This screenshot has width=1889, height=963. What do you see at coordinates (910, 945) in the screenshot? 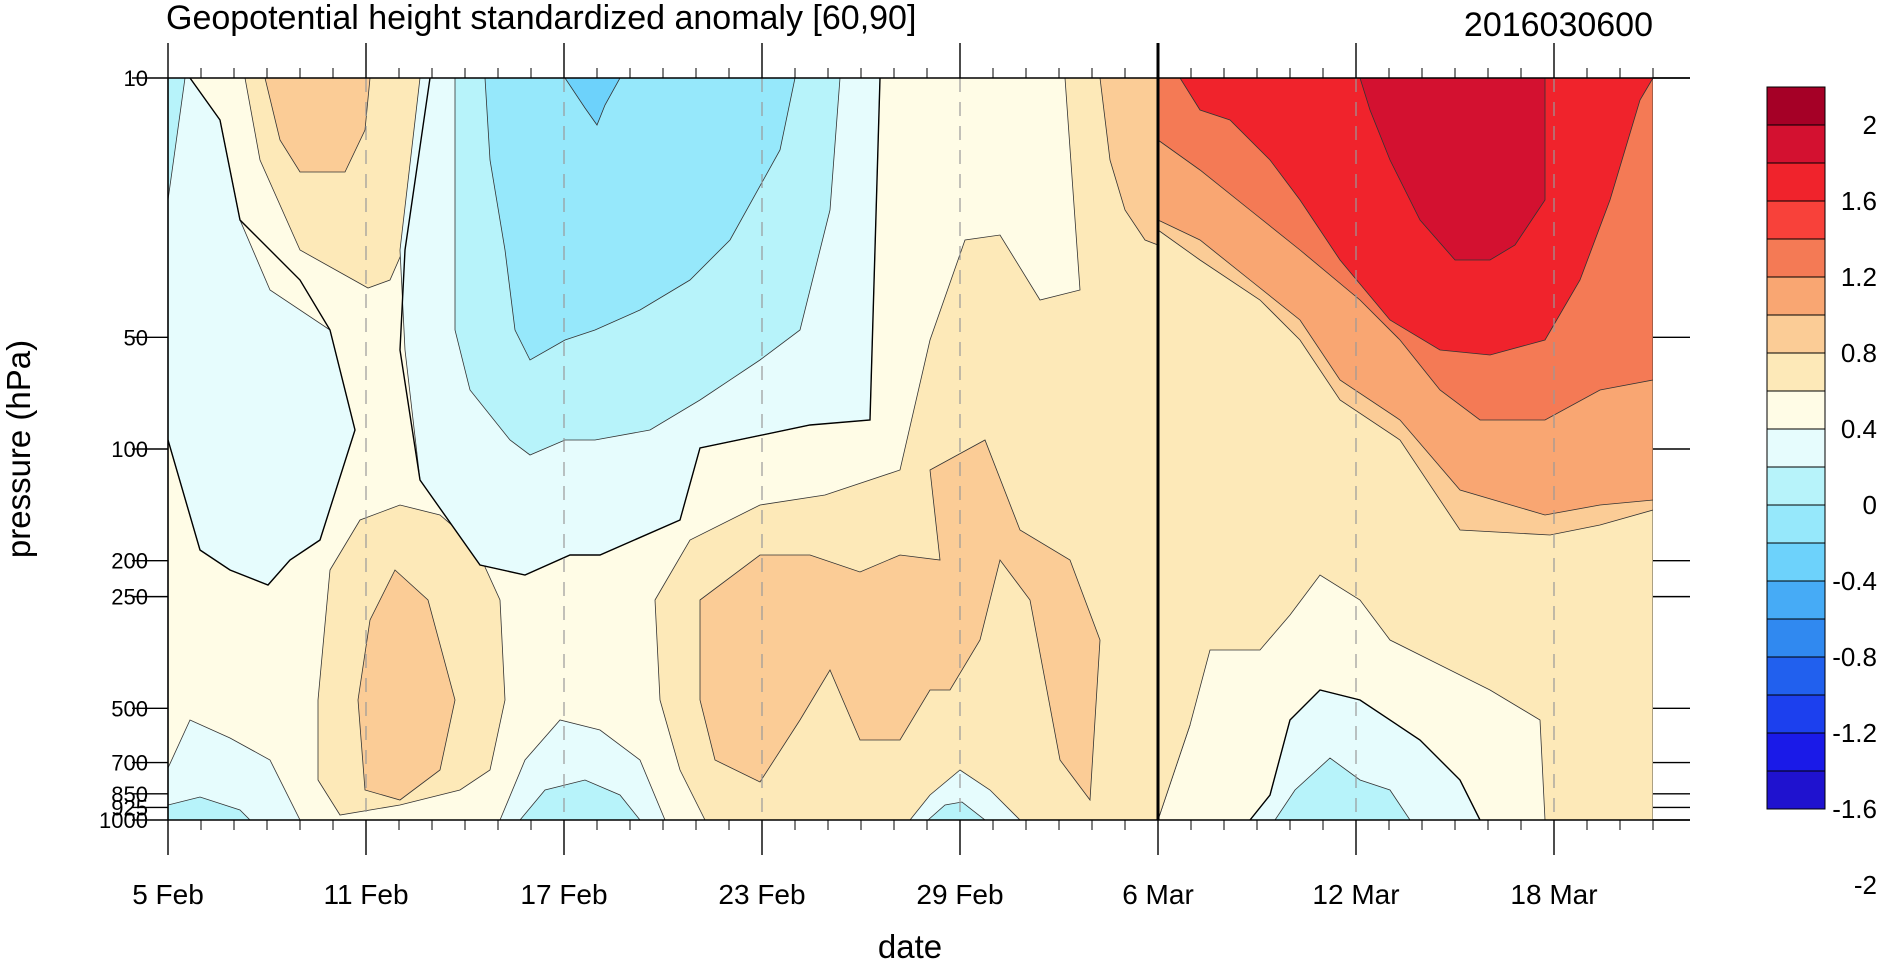
I see `x-axis-label: date` at bounding box center [910, 945].